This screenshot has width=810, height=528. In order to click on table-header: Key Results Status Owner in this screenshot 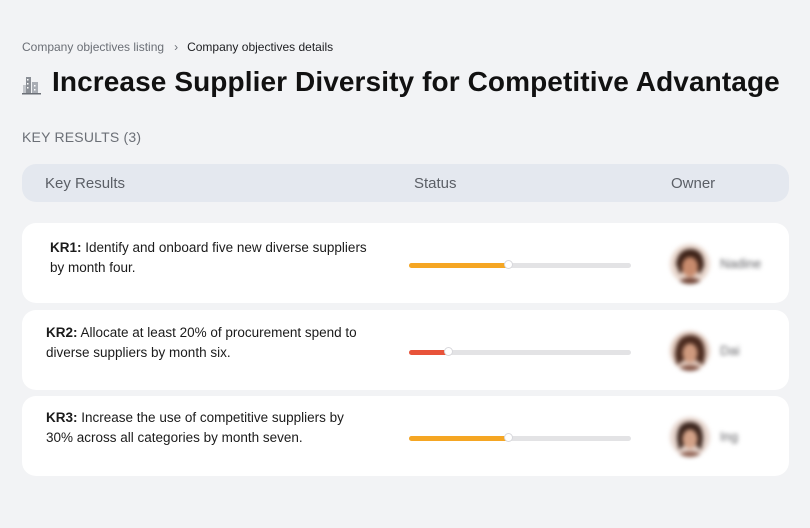, I will do `click(405, 183)`.